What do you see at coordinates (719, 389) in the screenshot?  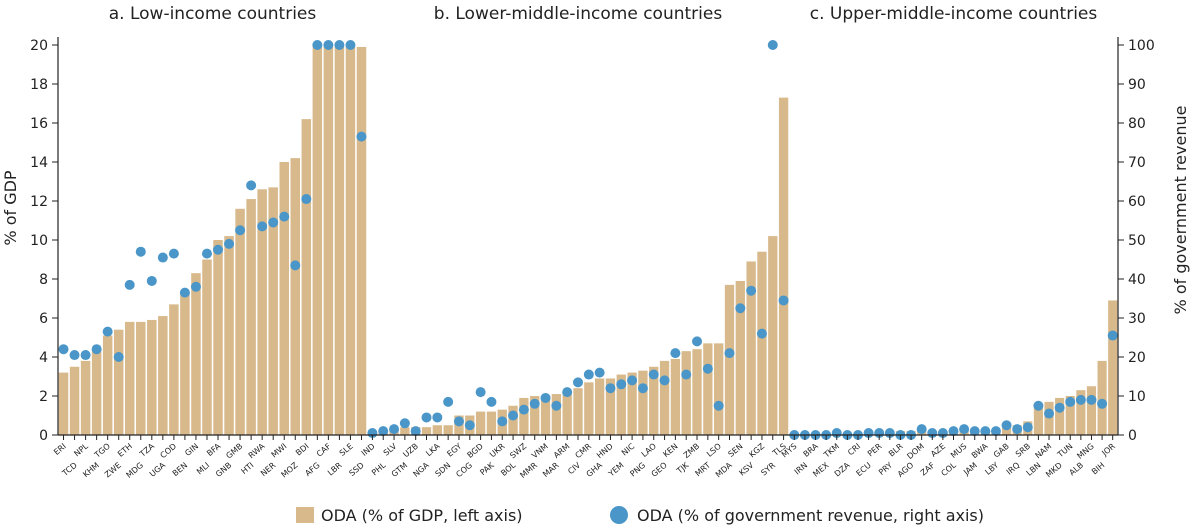 I see `bar-LSO` at bounding box center [719, 389].